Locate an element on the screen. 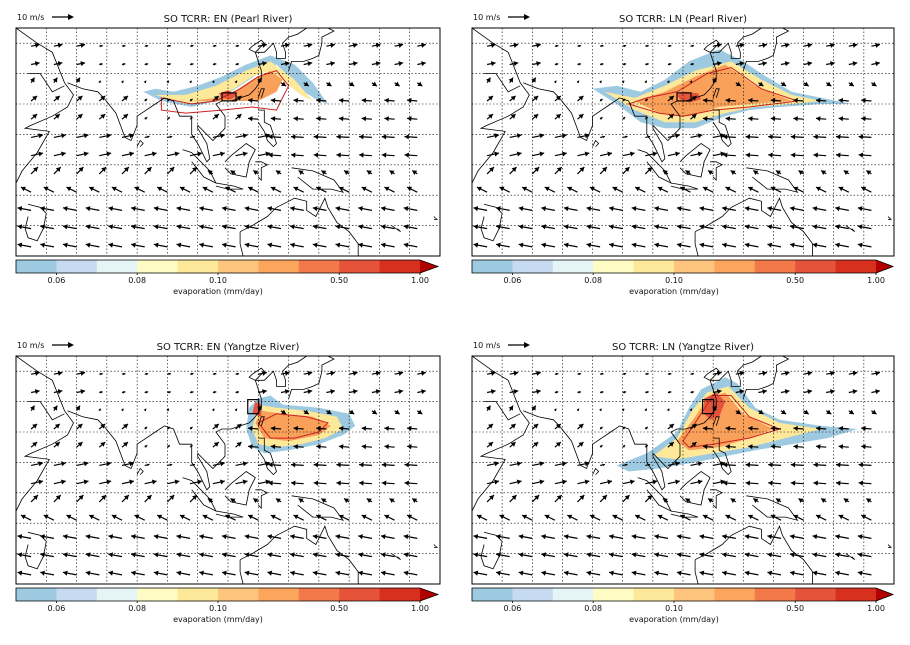  panel-title: SO TCRR: EN (Yangtze River) is located at coordinates (228, 347).